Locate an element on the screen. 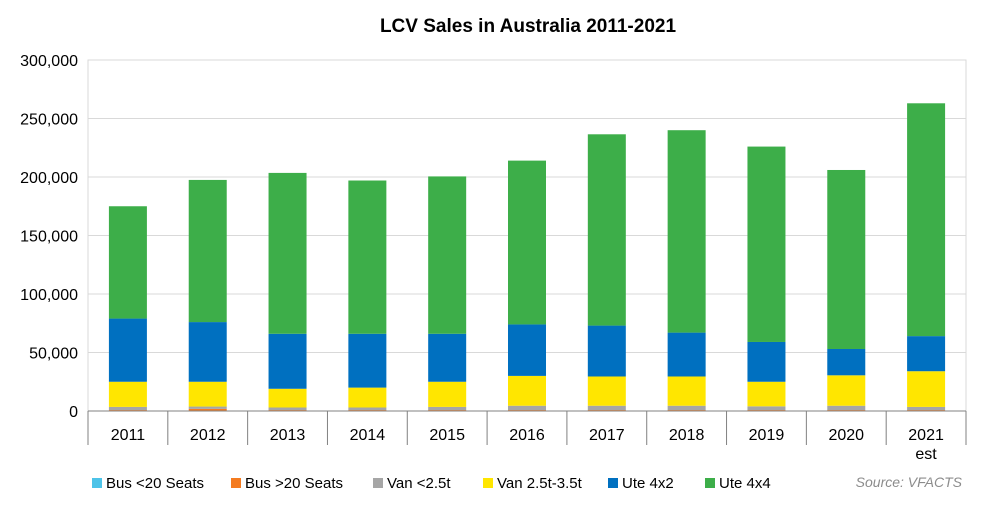  bar-stack-2016 is located at coordinates (527, 285).